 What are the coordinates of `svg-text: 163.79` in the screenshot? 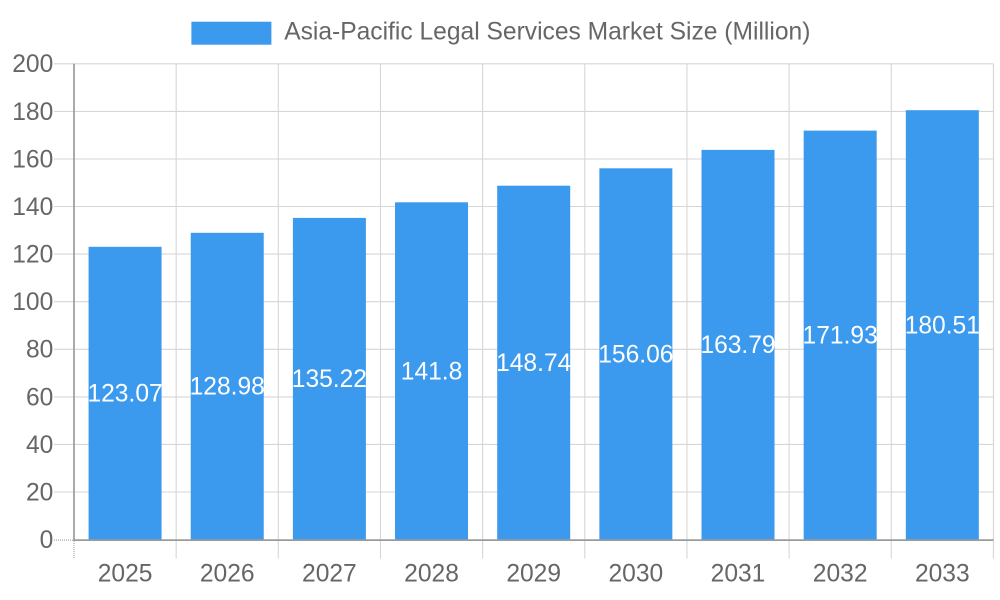 It's located at (737, 345).